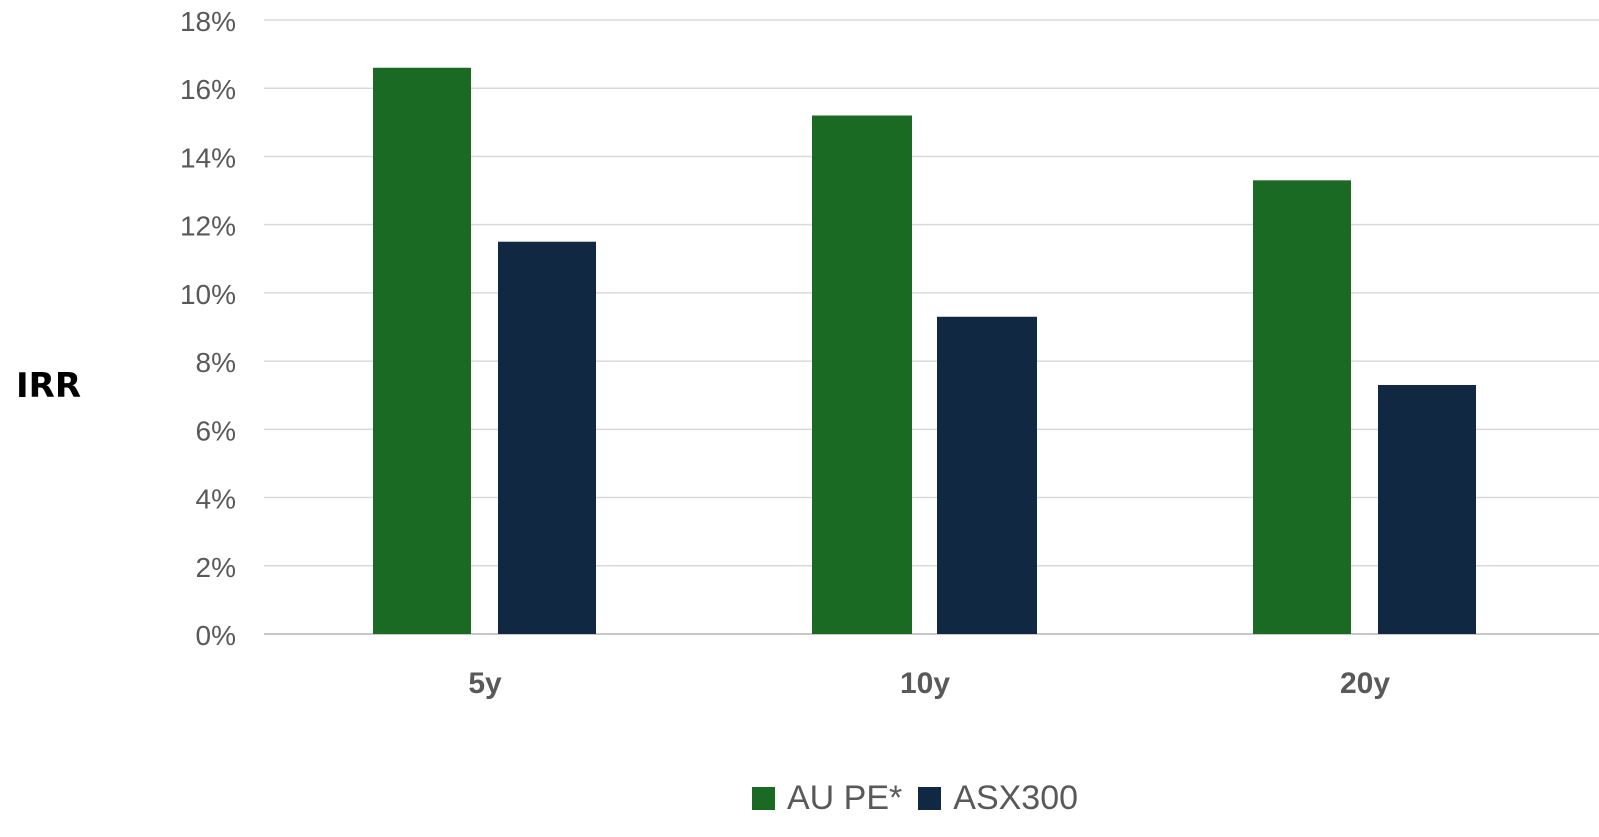  Describe the element at coordinates (930, 798) in the screenshot. I see `legend-swatch-asx300` at that location.